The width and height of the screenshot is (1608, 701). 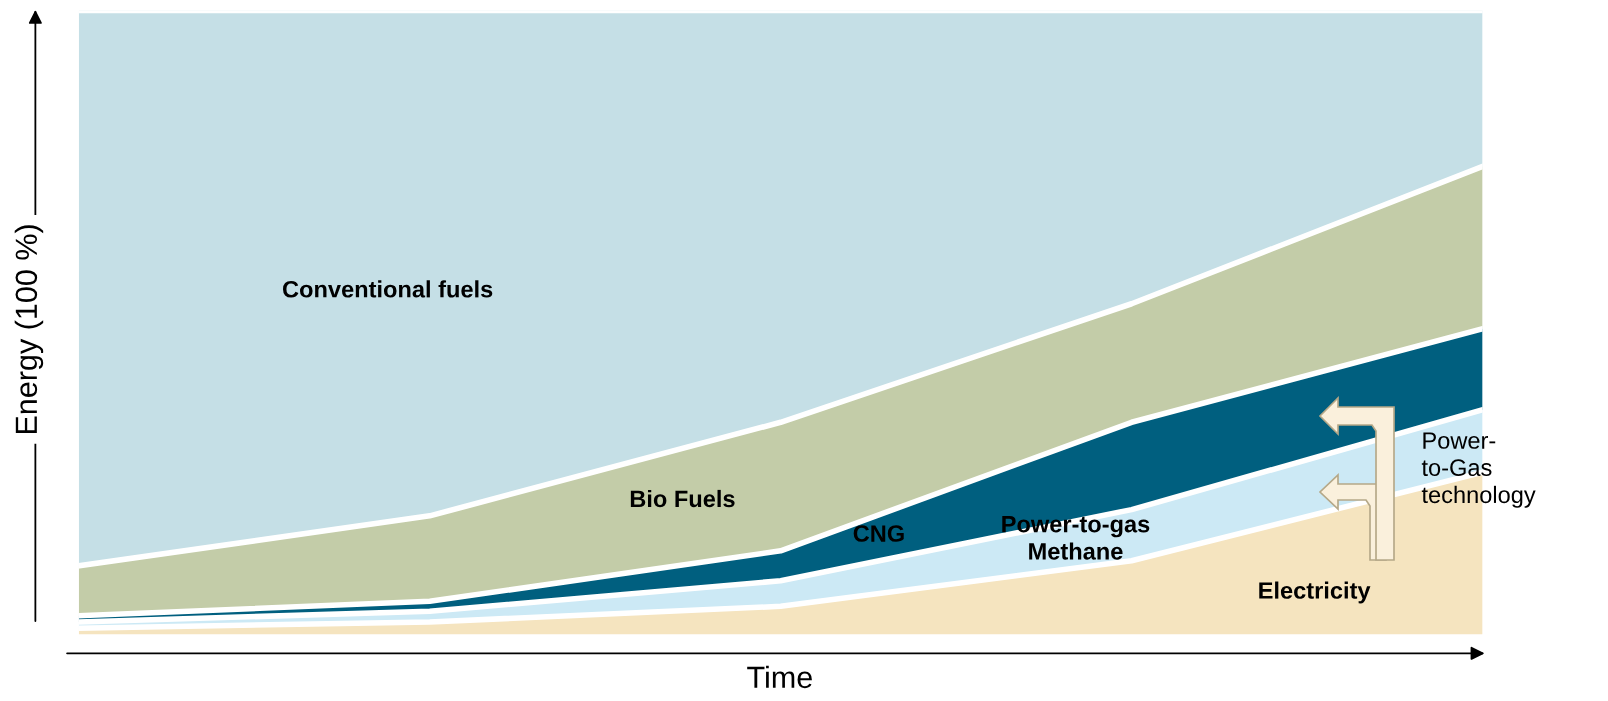 What do you see at coordinates (388, 289) in the screenshot?
I see `series-label: Conventional fuels` at bounding box center [388, 289].